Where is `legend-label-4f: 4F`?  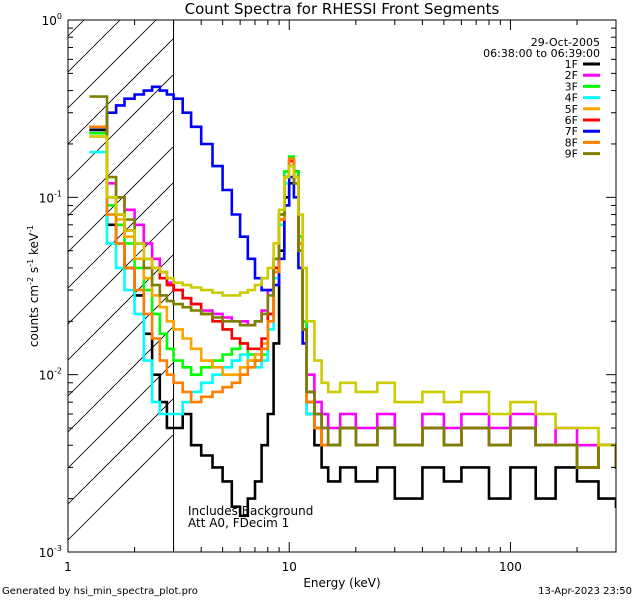
legend-label-4f: 4F is located at coordinates (571, 98).